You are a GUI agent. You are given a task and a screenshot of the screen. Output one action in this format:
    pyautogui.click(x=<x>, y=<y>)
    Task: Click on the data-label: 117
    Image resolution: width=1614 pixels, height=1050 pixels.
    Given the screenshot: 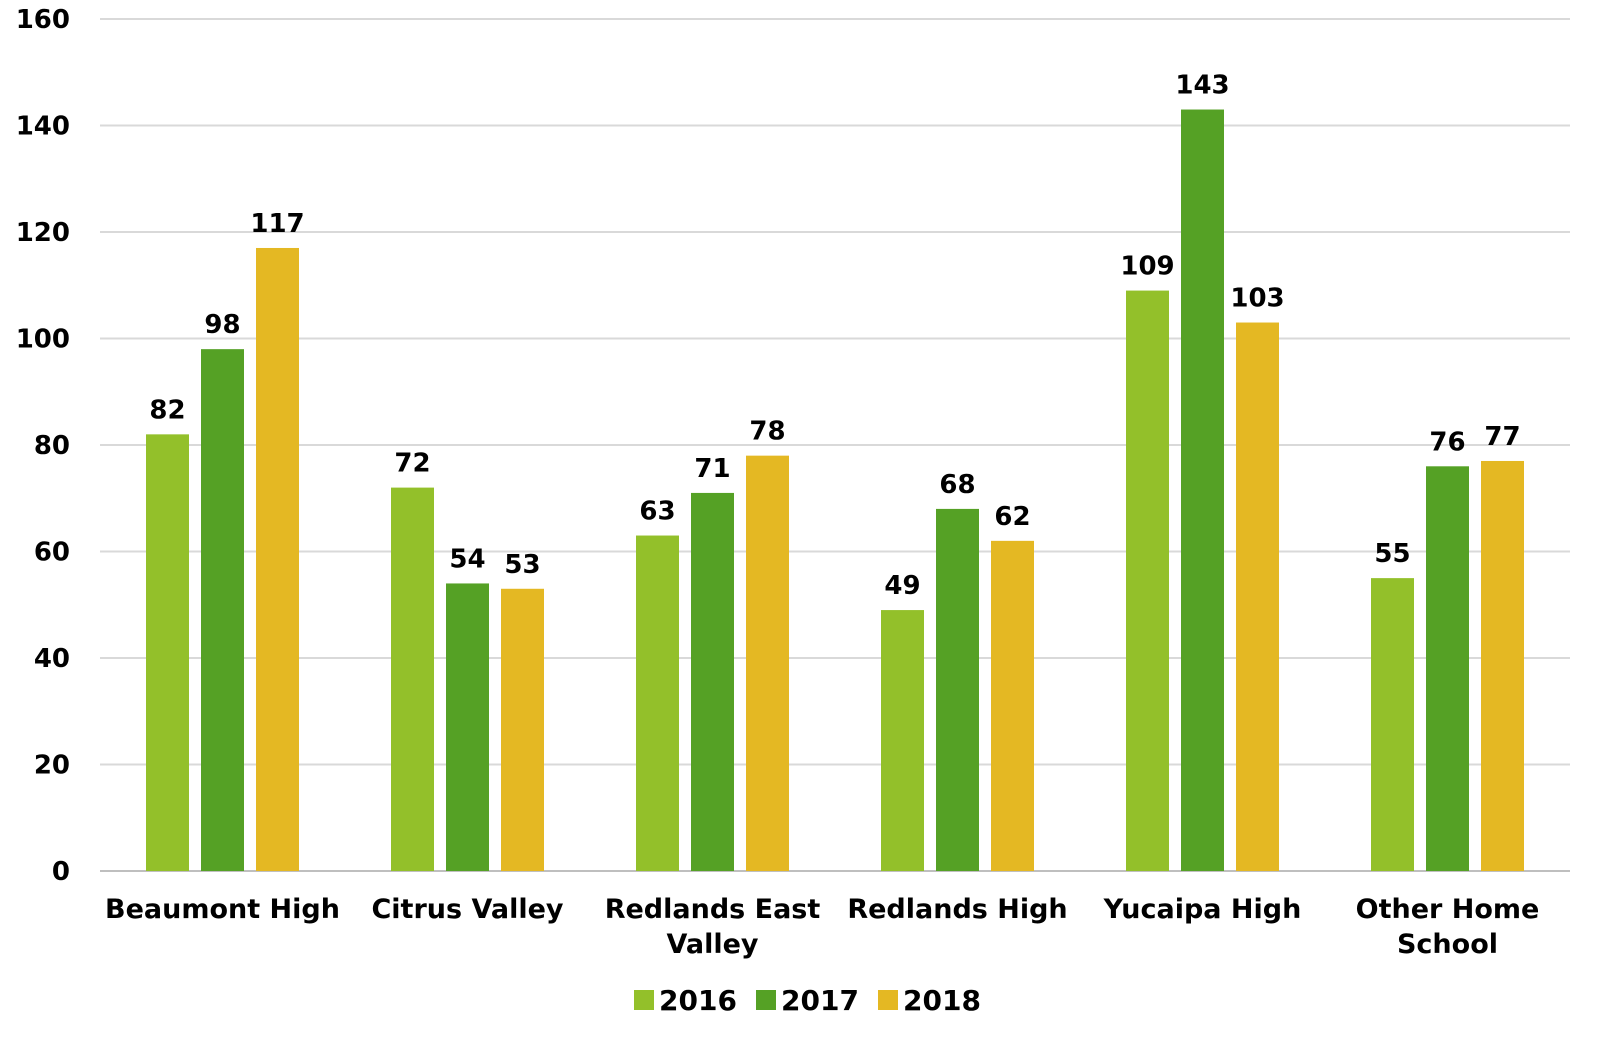 What is the action you would take?
    pyautogui.click(x=277, y=224)
    